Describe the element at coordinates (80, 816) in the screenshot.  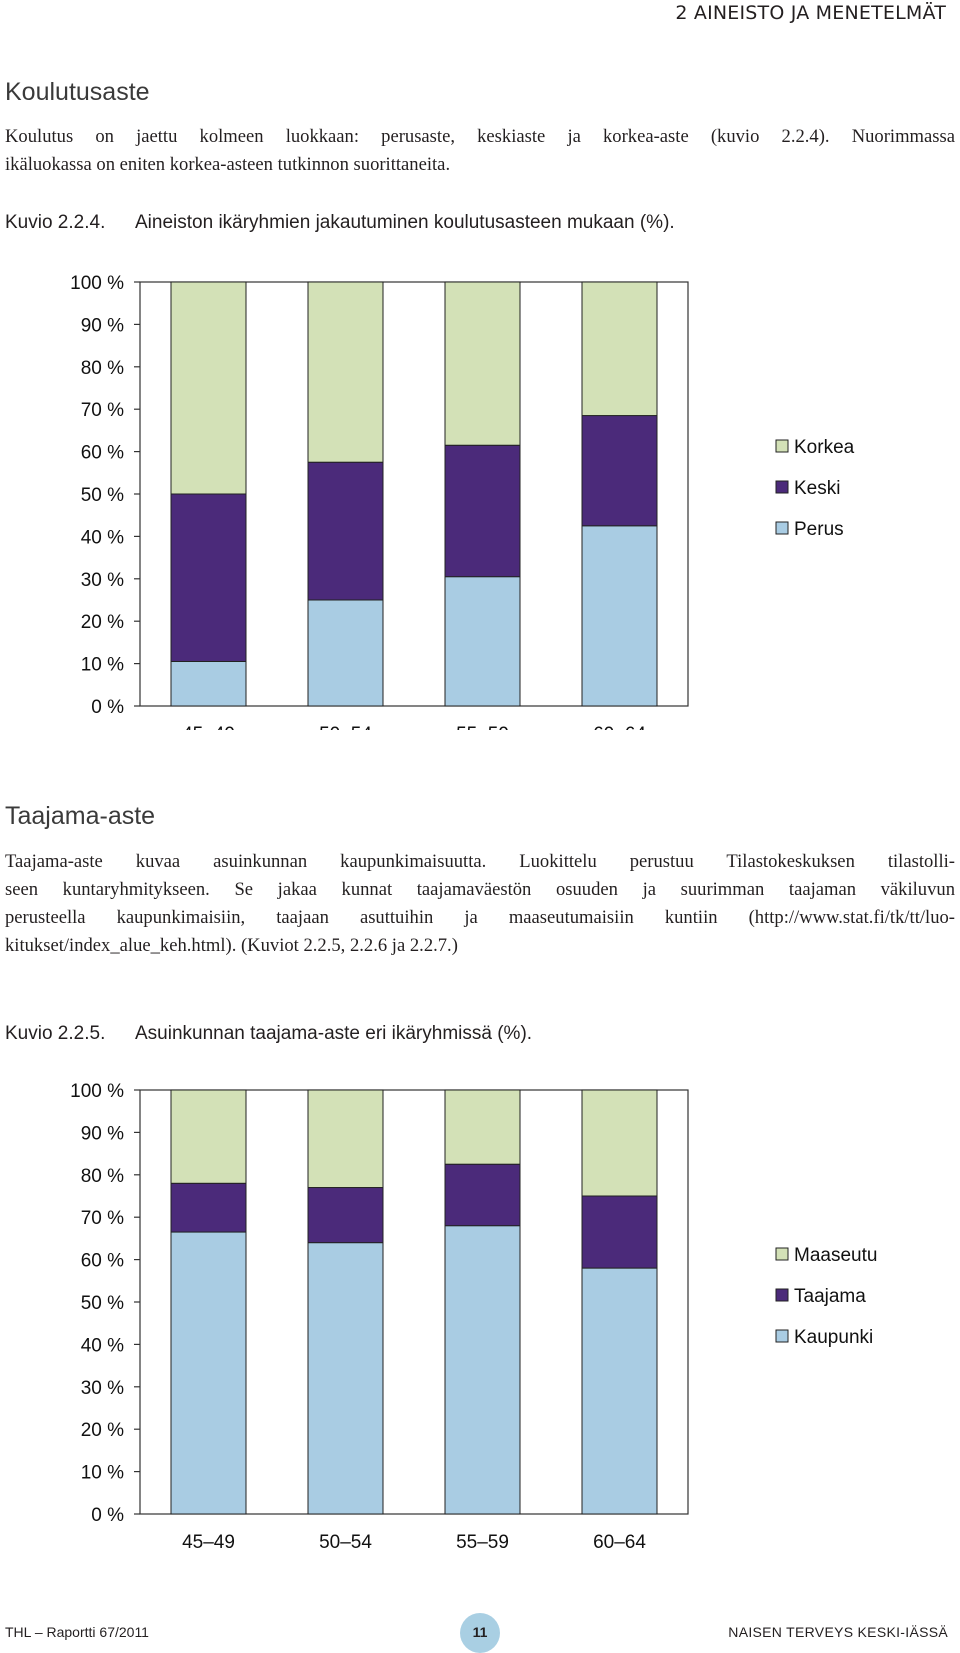
I see `section-heading-taajama-aste: Taajama-aste` at that location.